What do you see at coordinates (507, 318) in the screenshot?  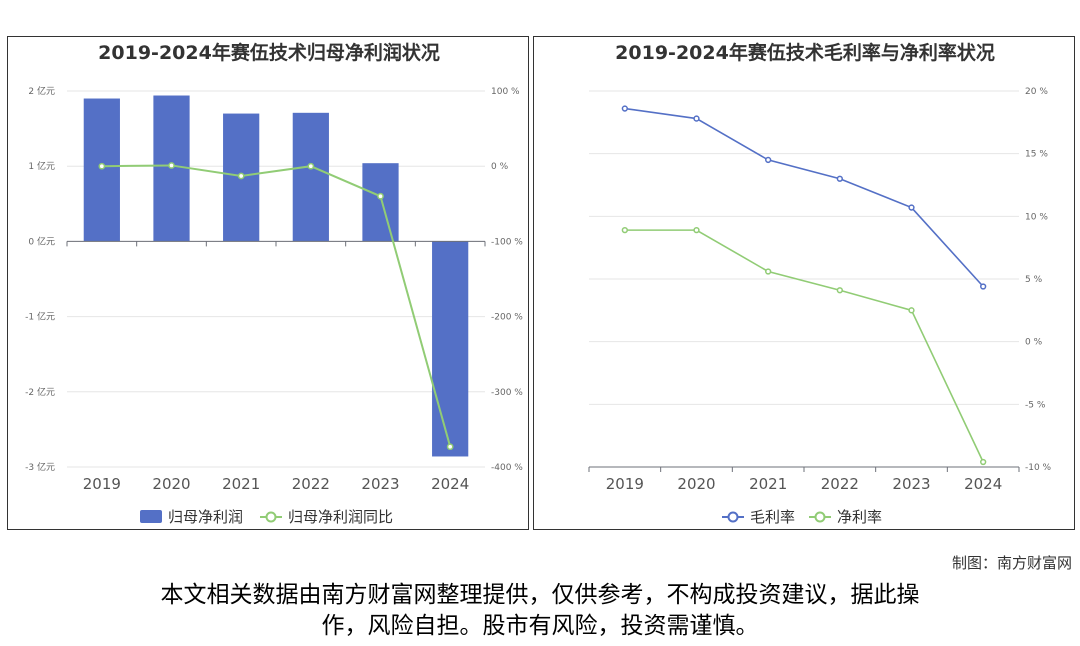 I see `y-right-tick-label: -200 %` at bounding box center [507, 318].